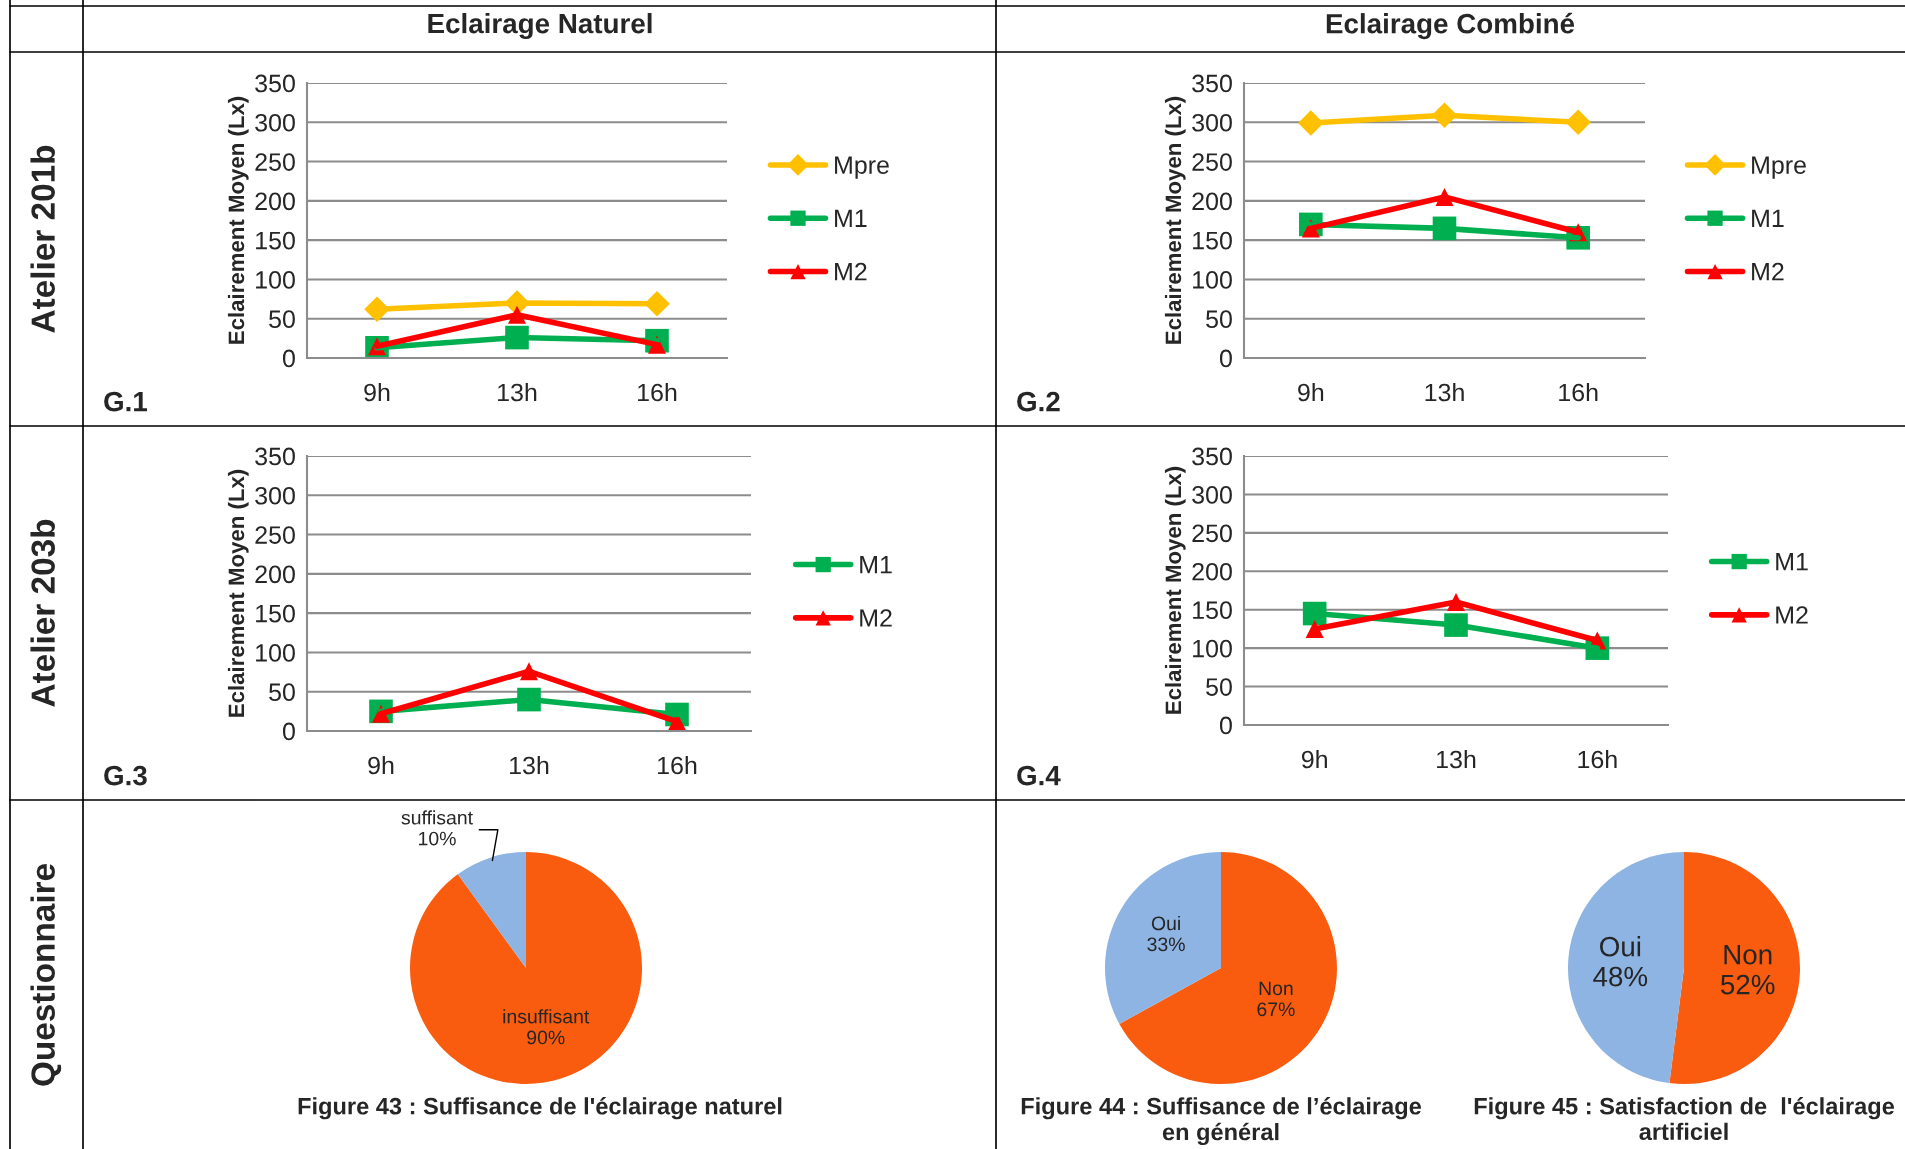 The height and width of the screenshot is (1149, 1905). Describe the element at coordinates (1038, 401) in the screenshot. I see `text: G.2` at that location.